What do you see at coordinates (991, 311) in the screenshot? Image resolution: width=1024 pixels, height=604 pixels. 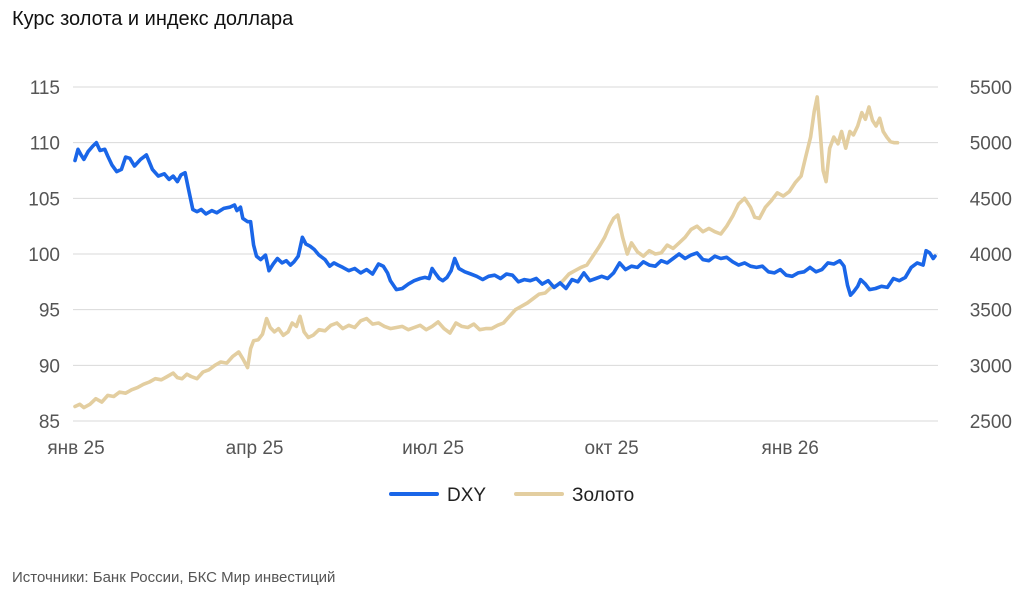 I see `right-tick-label: 3500` at bounding box center [991, 311].